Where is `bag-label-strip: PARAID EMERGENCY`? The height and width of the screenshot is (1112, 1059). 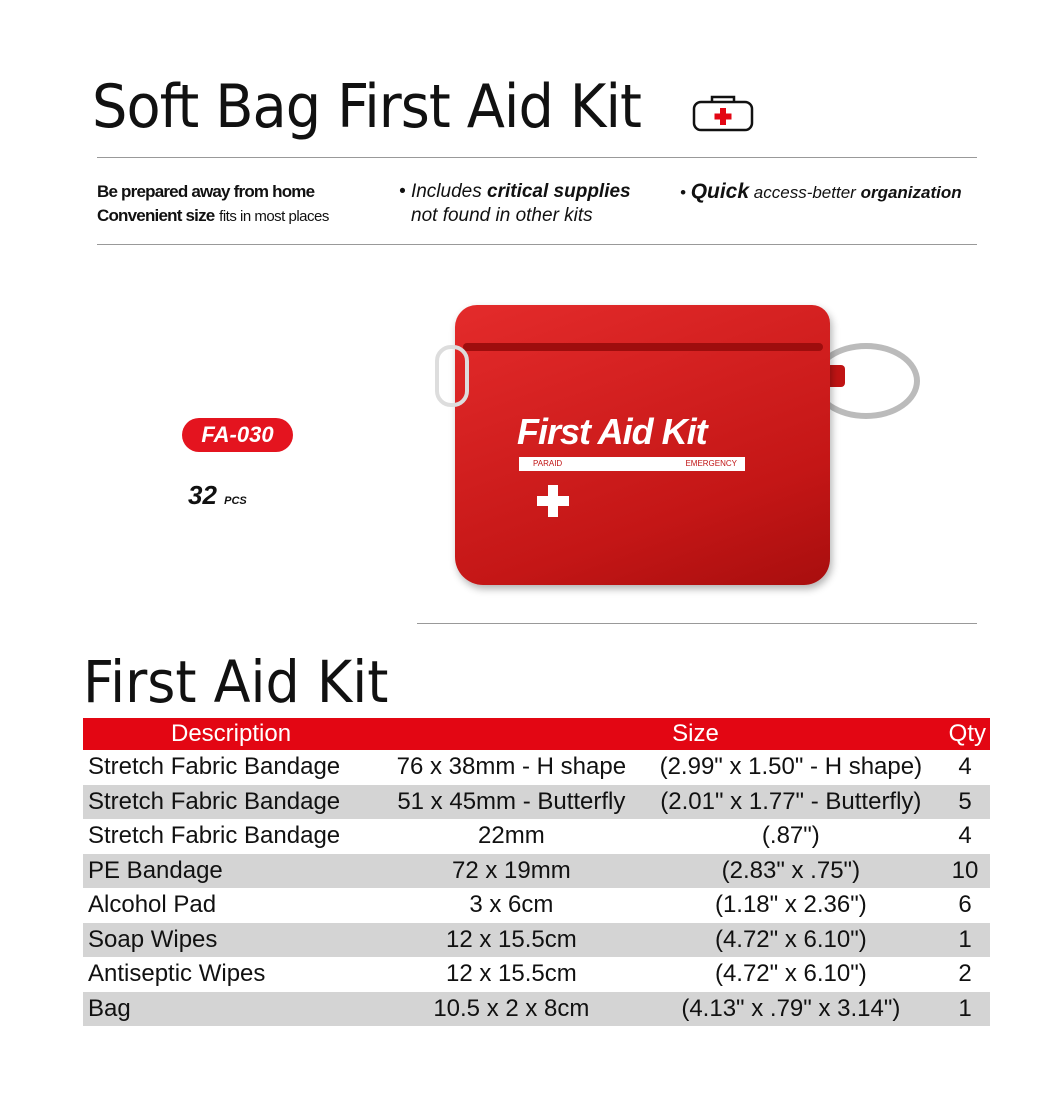
bag-label-strip: PARAID EMERGENCY is located at coordinates (632, 464).